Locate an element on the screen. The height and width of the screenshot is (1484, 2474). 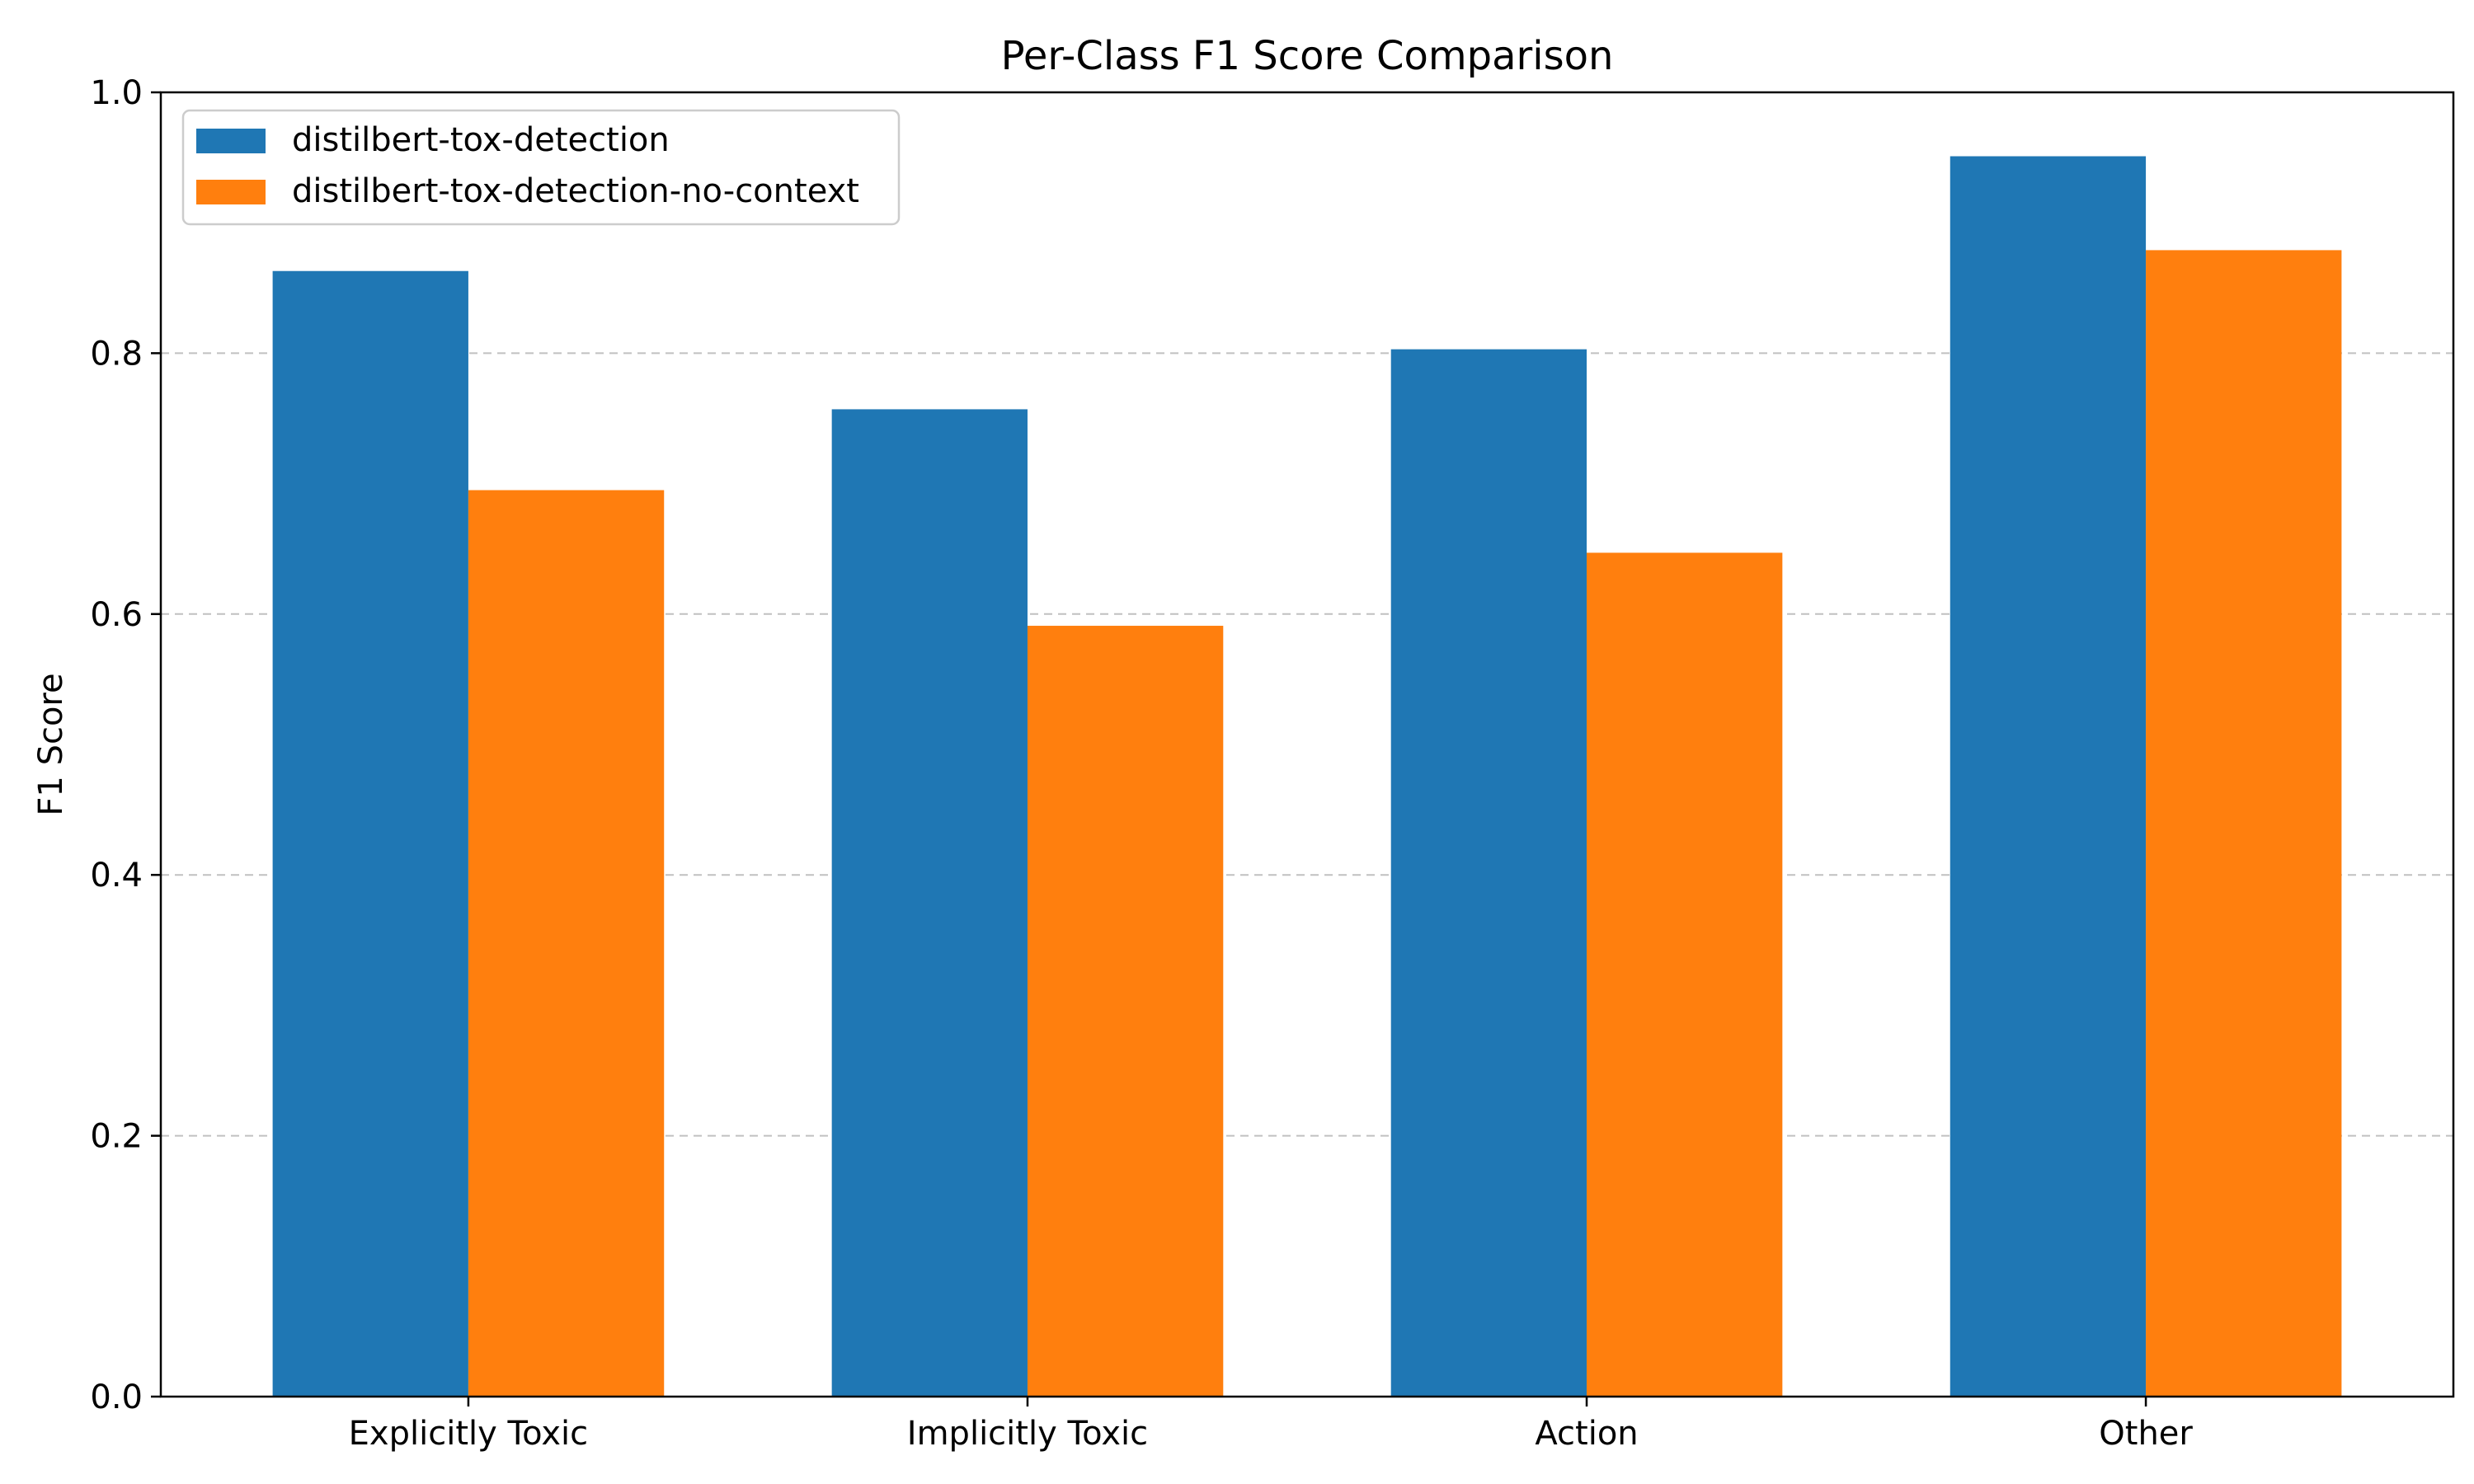
legend-label-series-2: distilbert-tox-detection-no-context is located at coordinates (575, 191).